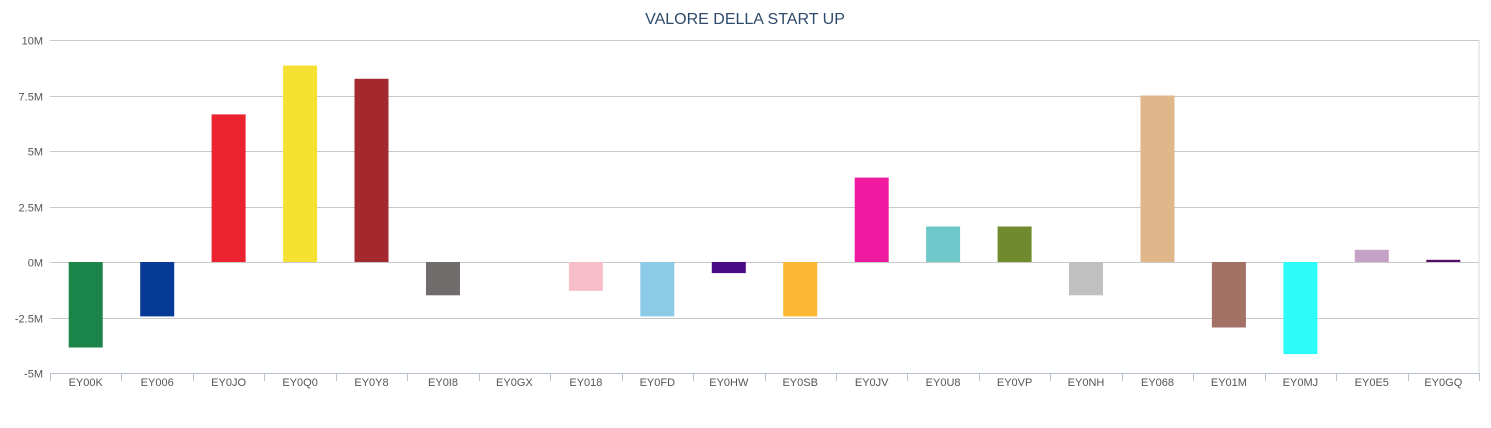  What do you see at coordinates (1229, 383) in the screenshot?
I see `x-tick-label: EY01M` at bounding box center [1229, 383].